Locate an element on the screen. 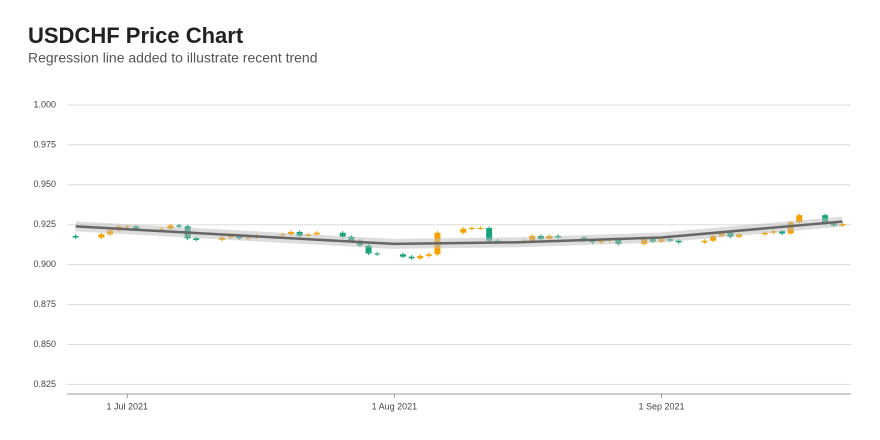  y-tick-label: 0.925 is located at coordinates (44, 224).